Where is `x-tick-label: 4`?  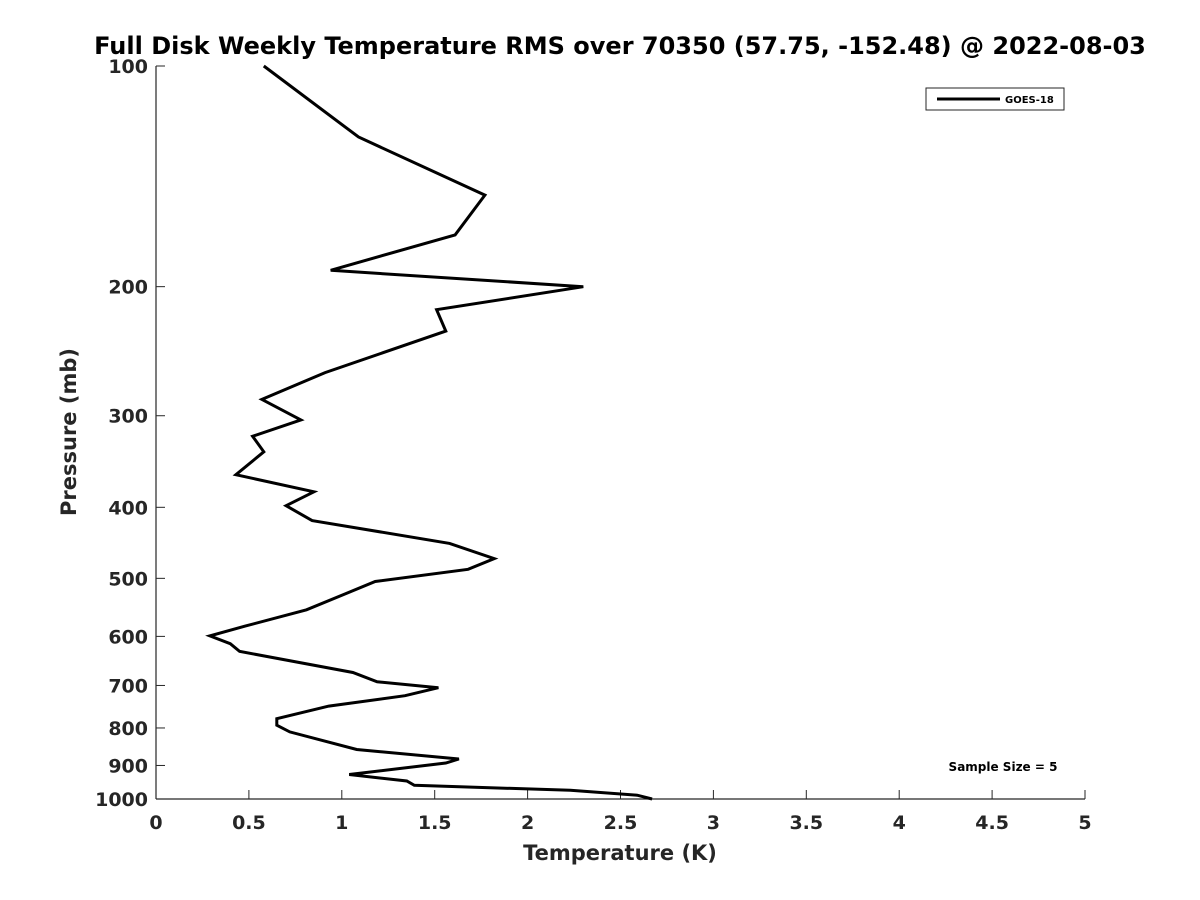
x-tick-label: 4 is located at coordinates (899, 823).